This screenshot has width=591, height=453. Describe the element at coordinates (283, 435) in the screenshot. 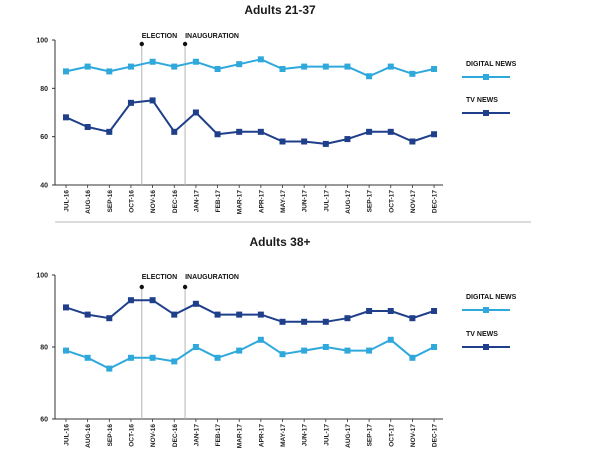

I see `x-tick-label: MAY-17` at that location.